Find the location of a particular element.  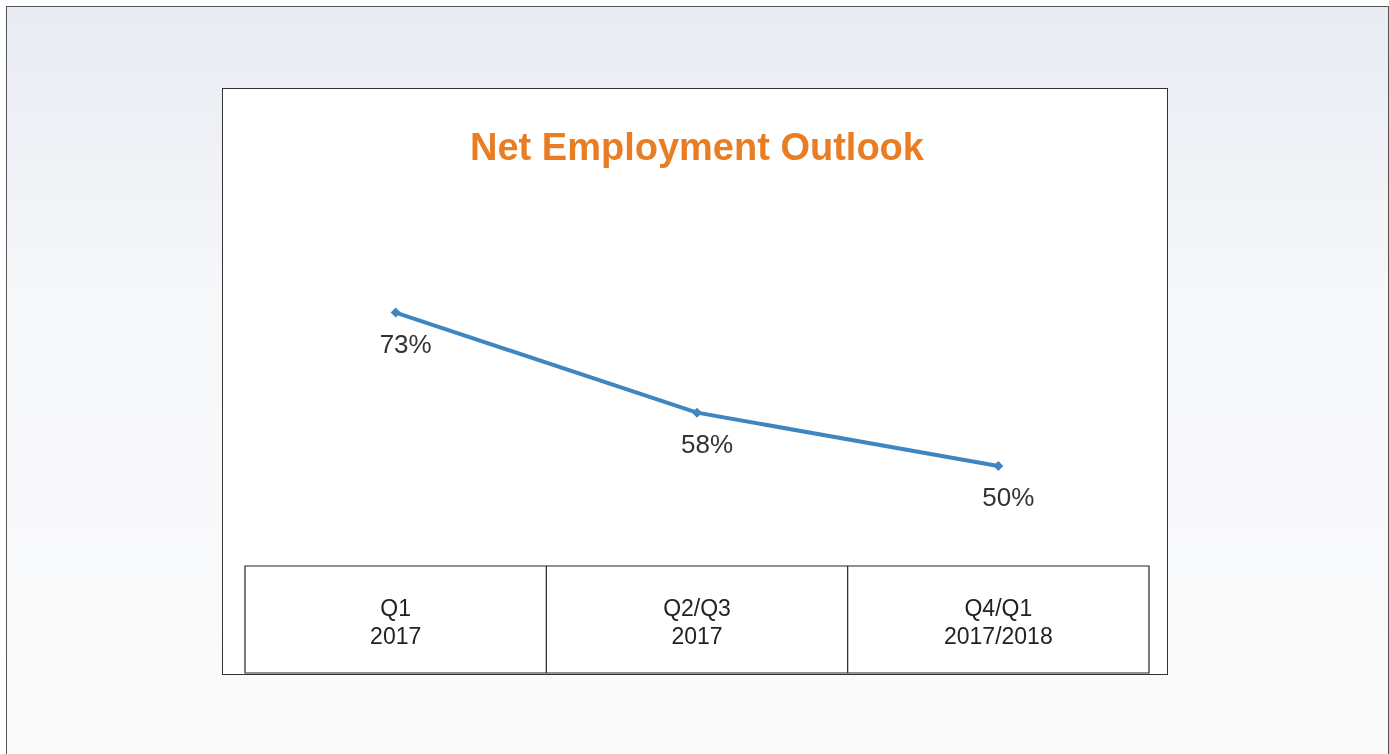

chart-title: Net Employment Outlook is located at coordinates (697, 147).